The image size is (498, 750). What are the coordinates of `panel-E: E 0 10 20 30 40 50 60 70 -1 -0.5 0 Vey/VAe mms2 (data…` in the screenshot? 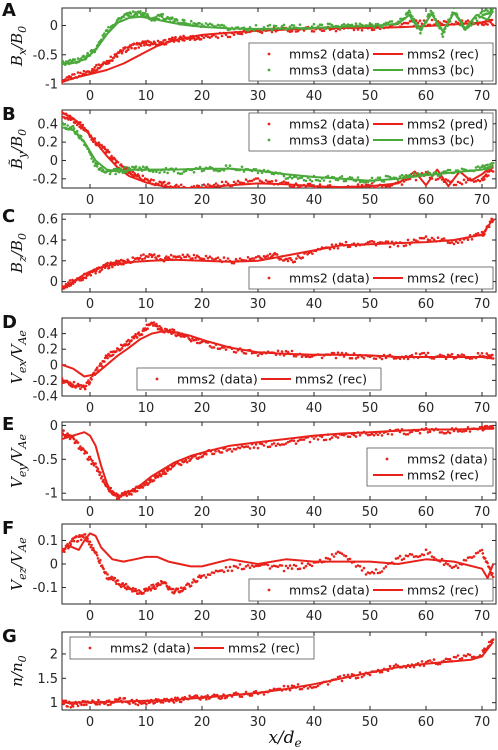 It's located at (249, 467).